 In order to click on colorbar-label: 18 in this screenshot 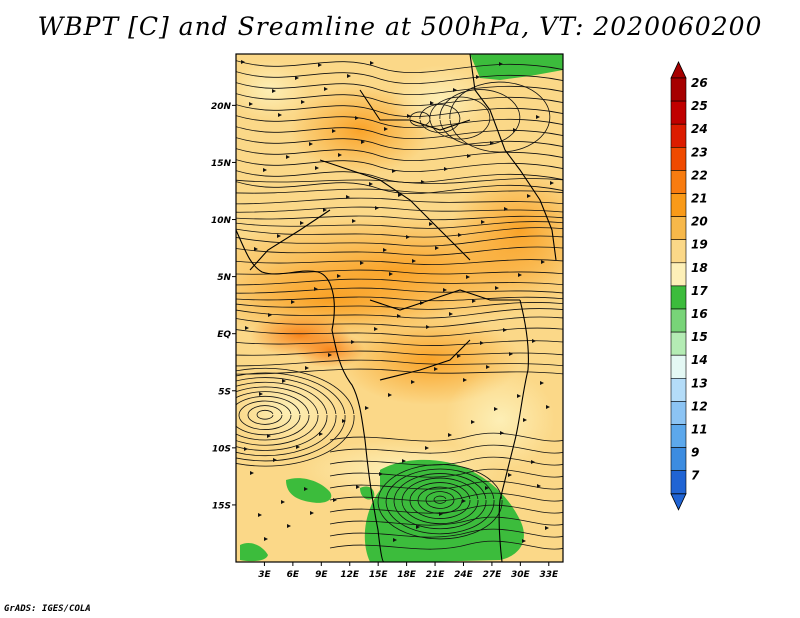, I will do `click(699, 268)`.